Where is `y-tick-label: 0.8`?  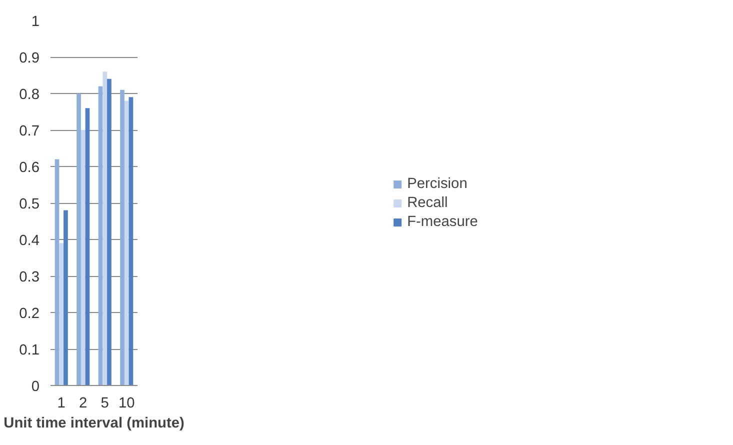 y-tick-label: 0.8 is located at coordinates (29, 95).